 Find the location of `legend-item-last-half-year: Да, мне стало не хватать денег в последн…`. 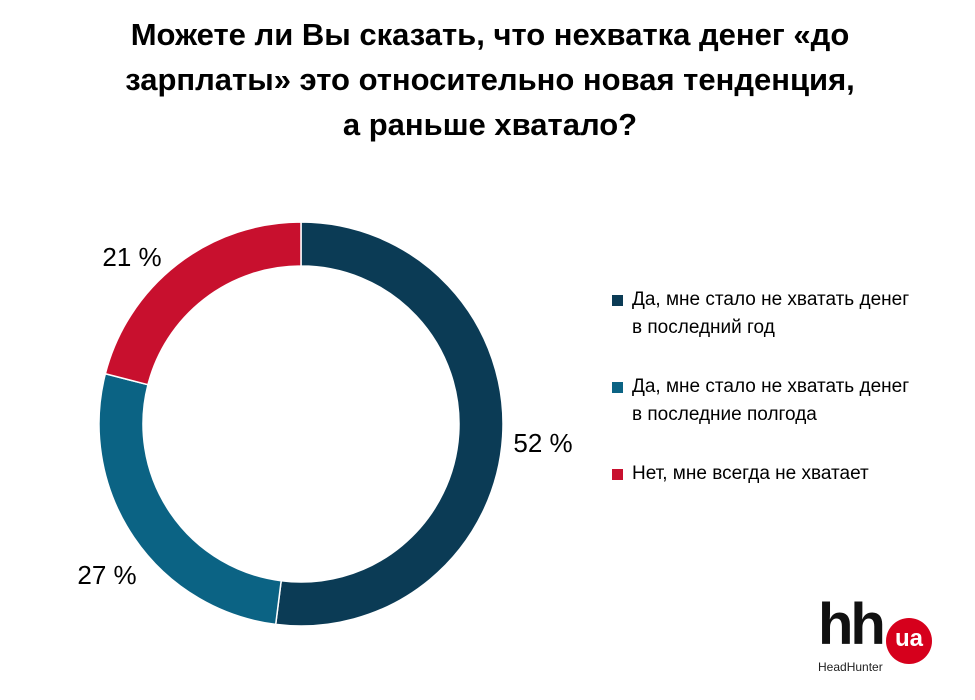

legend-item-last-half-year: Да, мне стало не хватать денег в последн… is located at coordinates (787, 401).